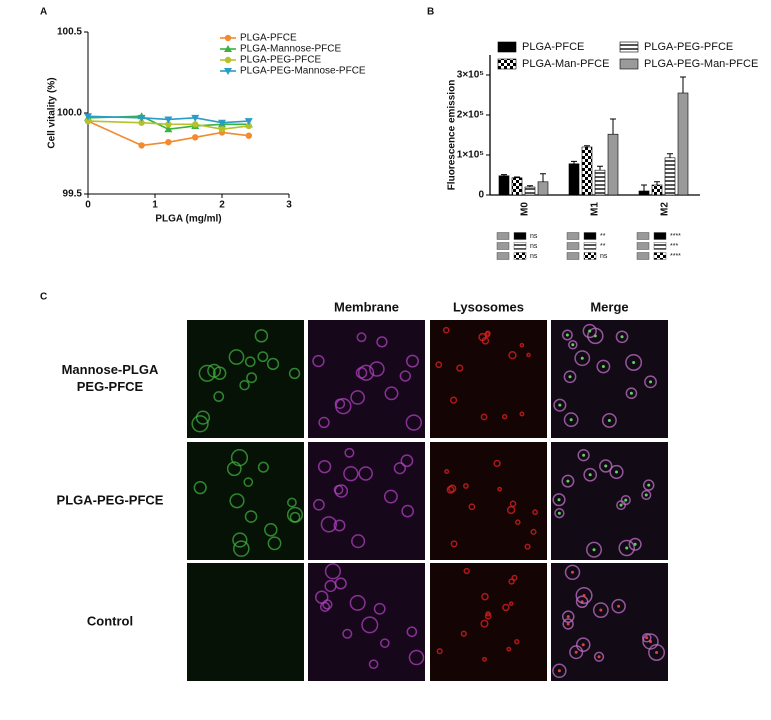 This screenshot has height=720, width=771. What do you see at coordinates (688, 47) in the screenshot?
I see `legend-label: PLGA-PEG-PFCE` at bounding box center [688, 47].